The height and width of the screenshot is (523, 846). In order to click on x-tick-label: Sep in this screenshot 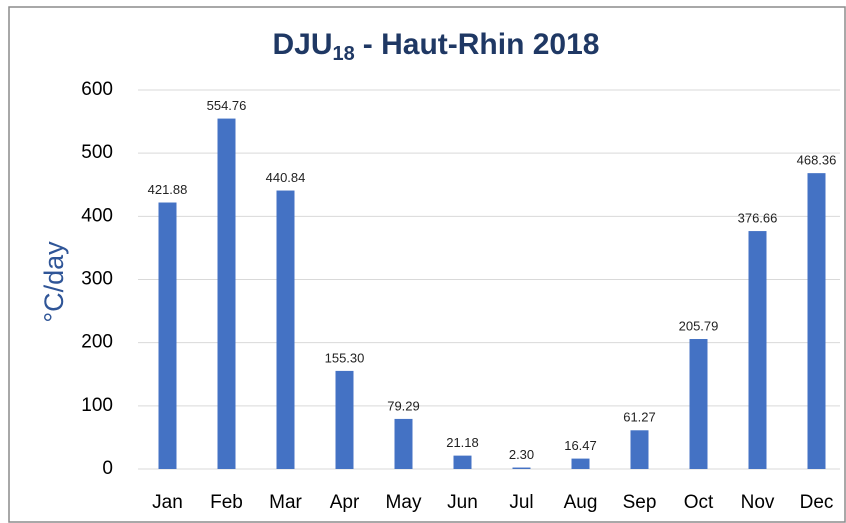, I will do `click(640, 502)`.